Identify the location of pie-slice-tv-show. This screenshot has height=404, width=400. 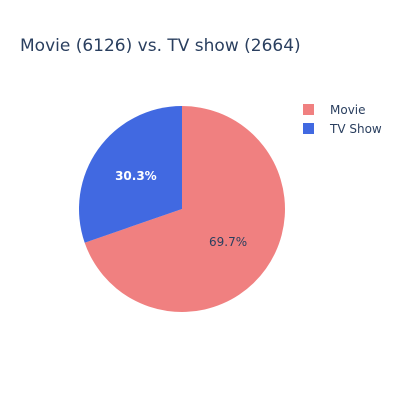
(130, 174).